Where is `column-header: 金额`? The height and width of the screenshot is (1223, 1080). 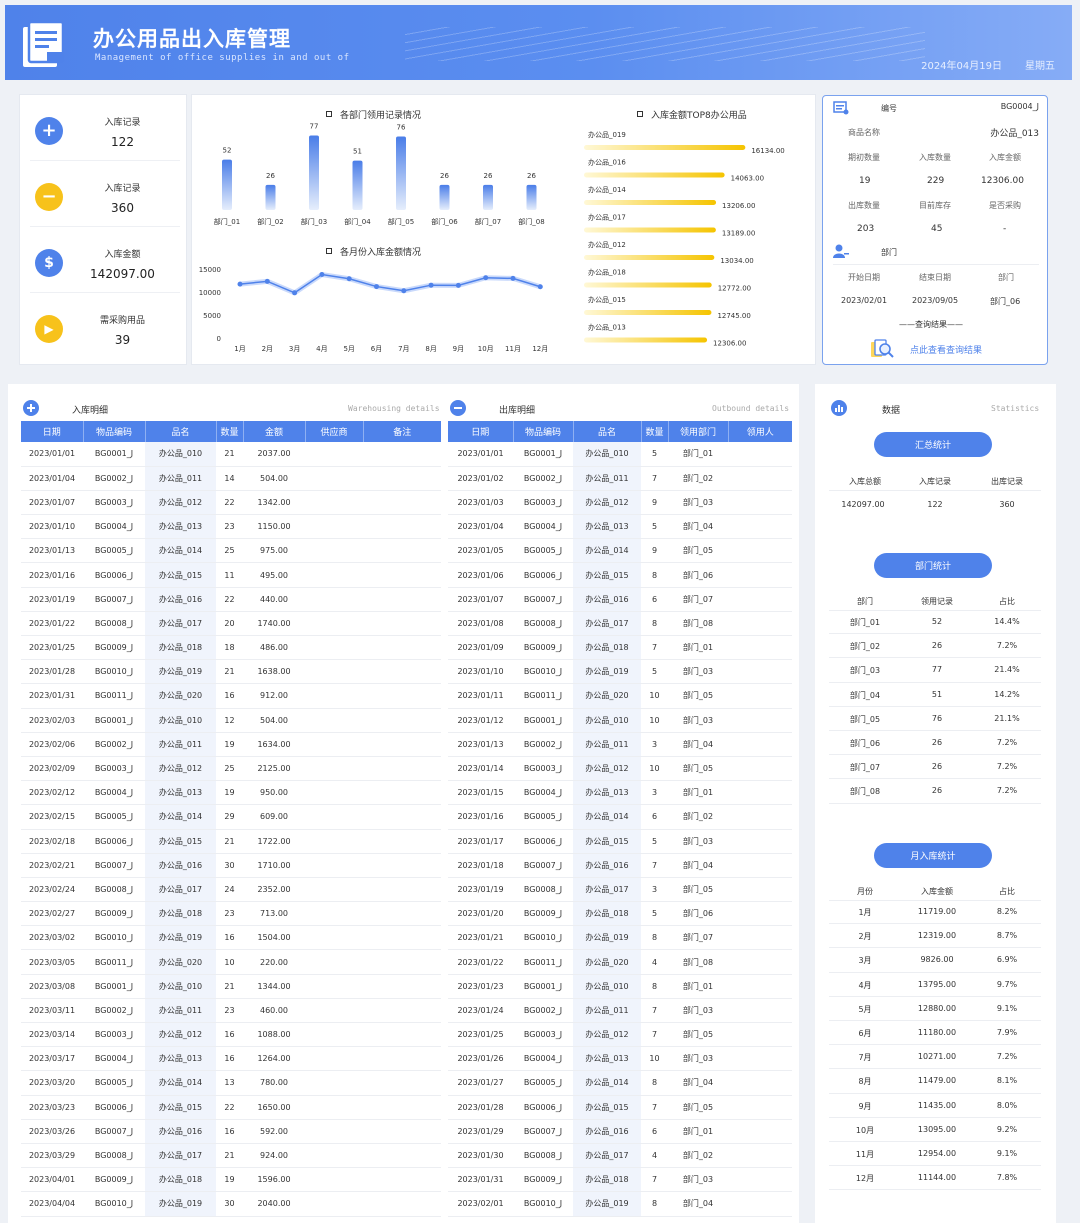 column-header: 金额 is located at coordinates (274, 431).